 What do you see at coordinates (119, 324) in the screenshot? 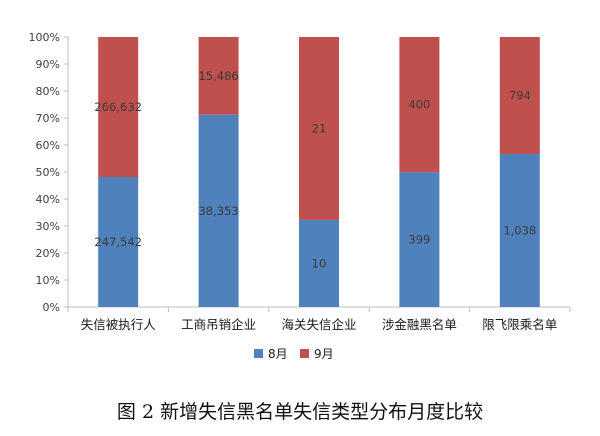
I see `x-category-label: 失信被执行人` at bounding box center [119, 324].